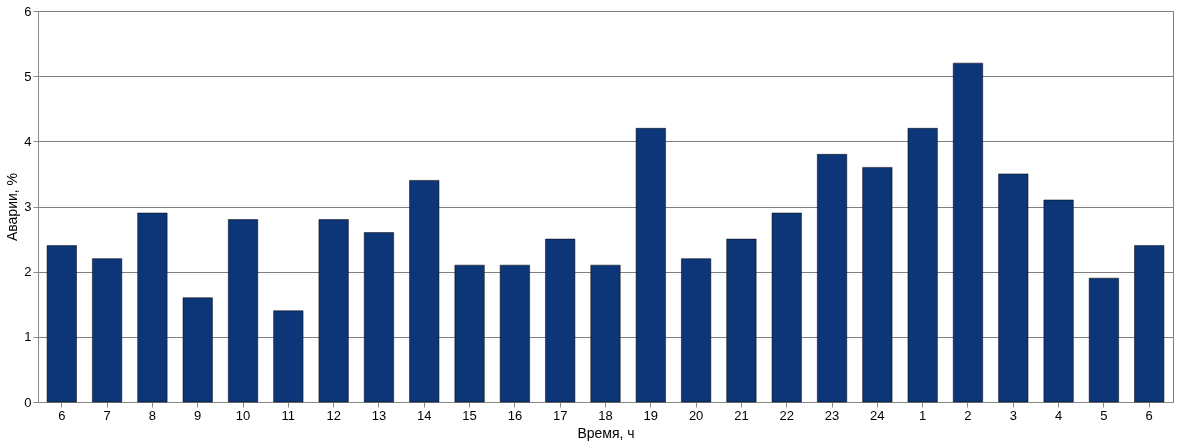 The height and width of the screenshot is (445, 1178). What do you see at coordinates (968, 415) in the screenshot?
I see `x-tick-label: 2` at bounding box center [968, 415].